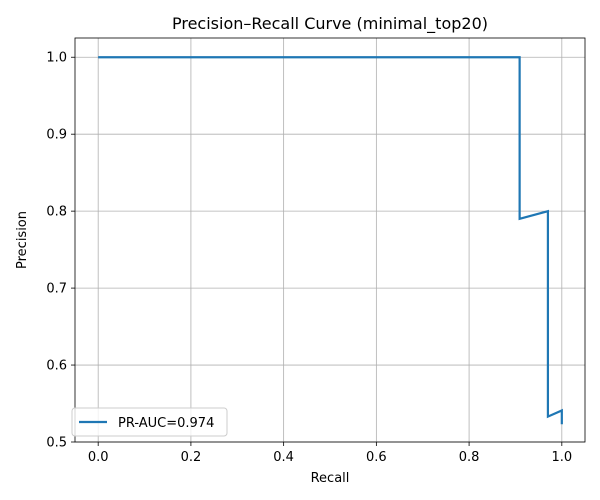 The height and width of the screenshot is (500, 600). I want to click on y-tick-label: 0.6, so click(56, 366).